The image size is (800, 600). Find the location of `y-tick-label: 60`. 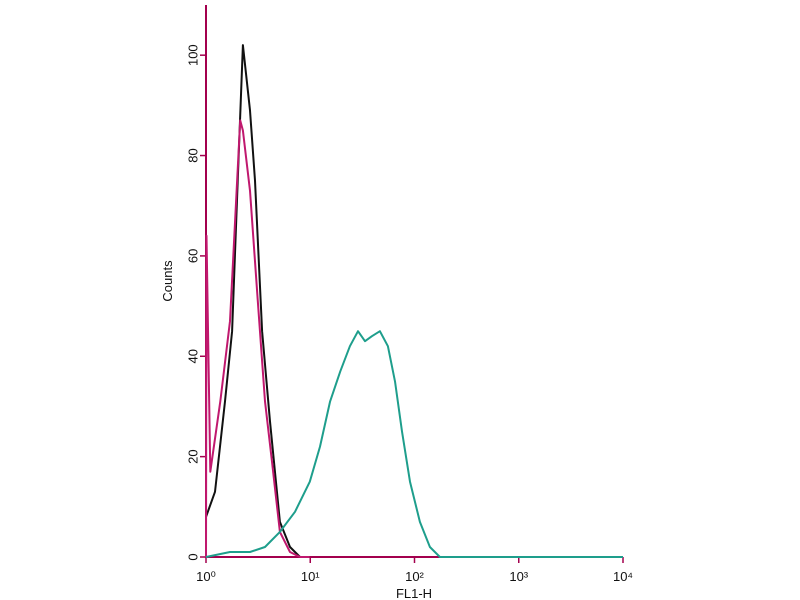

y-tick-label: 60 is located at coordinates (192, 256).